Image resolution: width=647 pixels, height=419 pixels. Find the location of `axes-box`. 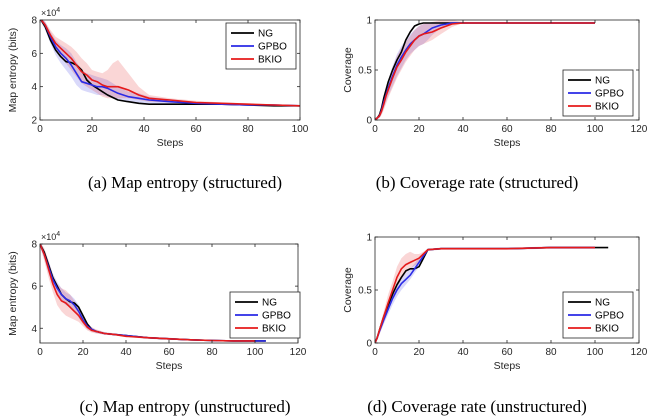

axes-box is located at coordinates (170, 70).